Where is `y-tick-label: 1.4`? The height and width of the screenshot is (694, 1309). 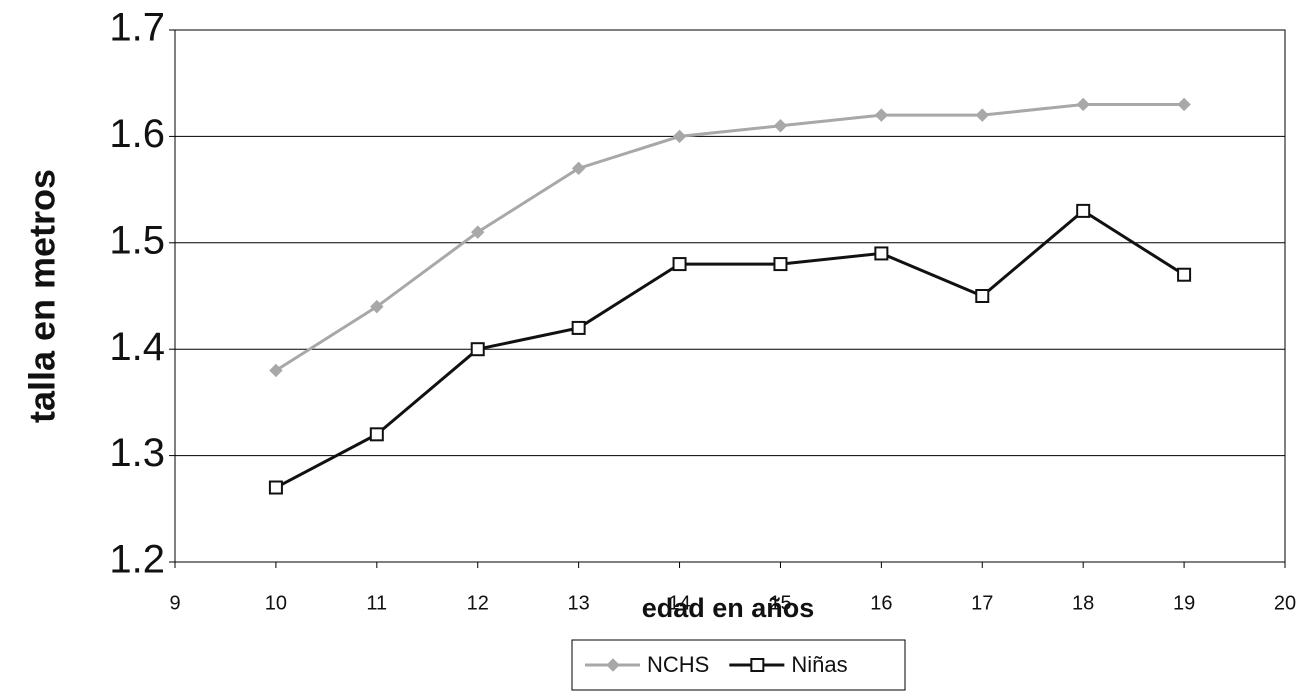 y-tick-label: 1.4 is located at coordinates (137, 347).